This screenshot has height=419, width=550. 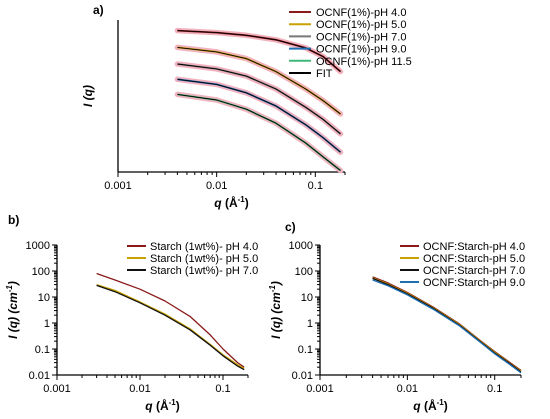 I want to click on panel-label: a), so click(x=98, y=10).